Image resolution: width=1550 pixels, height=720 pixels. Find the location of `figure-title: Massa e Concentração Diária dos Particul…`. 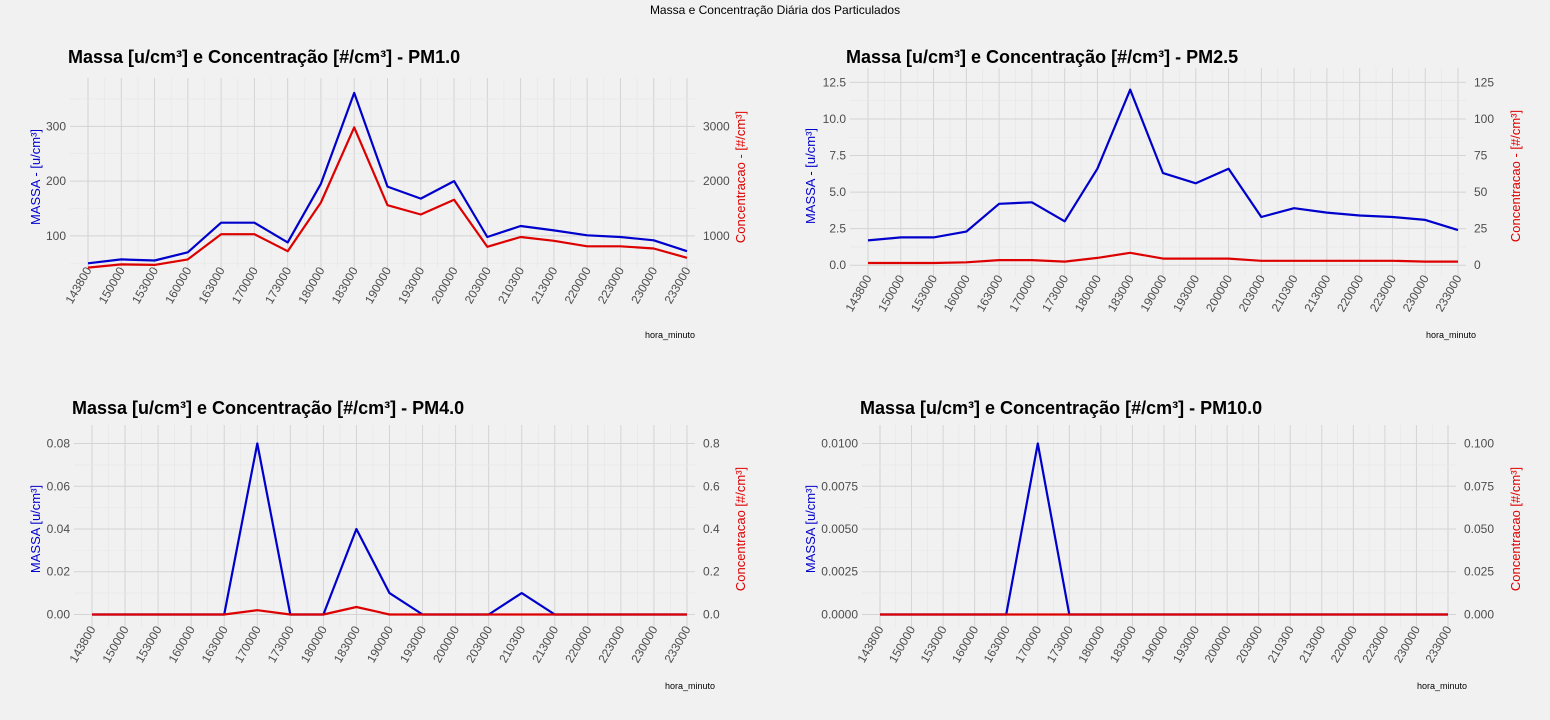

figure-title: Massa e Concentração Diária dos Particul… is located at coordinates (775, 10).